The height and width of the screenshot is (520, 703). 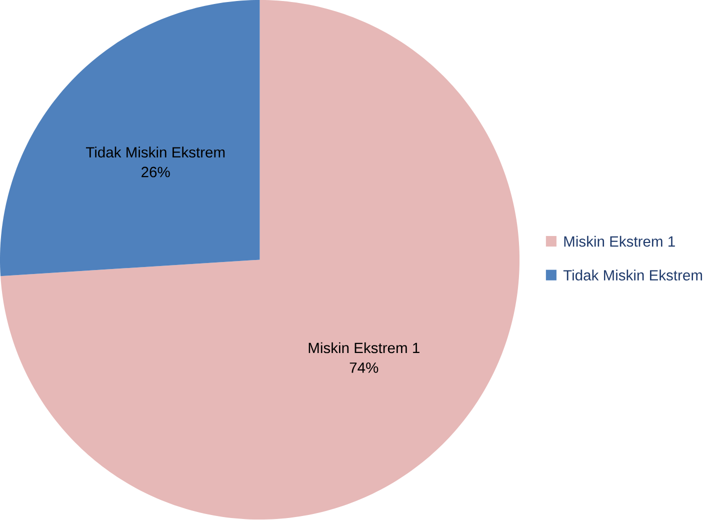 I want to click on legend-label: Tidak Miskin Ekstrem, so click(x=632, y=275).